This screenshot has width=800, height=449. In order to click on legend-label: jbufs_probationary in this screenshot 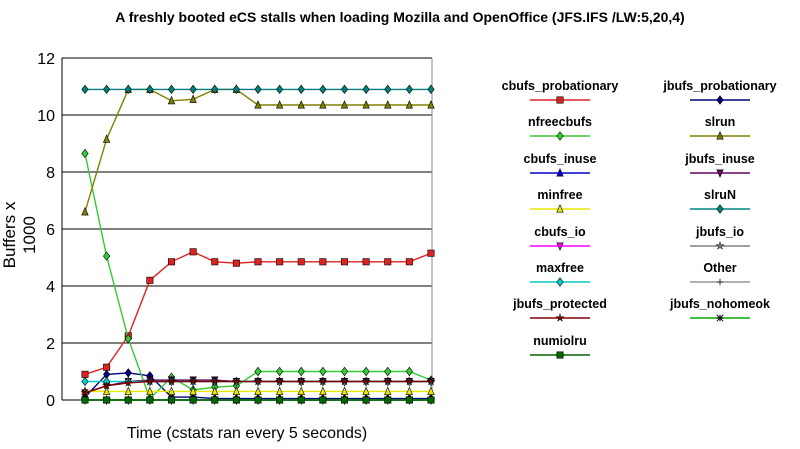, I will do `click(720, 86)`.